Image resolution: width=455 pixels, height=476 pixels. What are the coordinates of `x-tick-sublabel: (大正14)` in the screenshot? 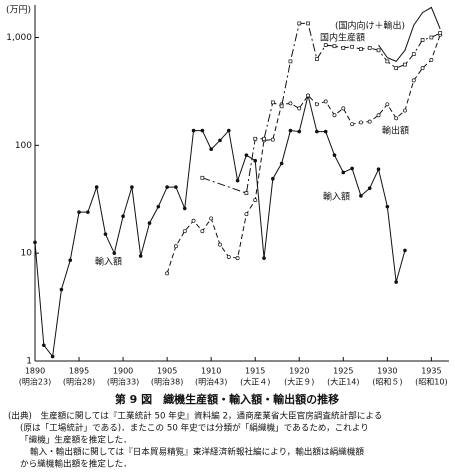 It's located at (343, 382).